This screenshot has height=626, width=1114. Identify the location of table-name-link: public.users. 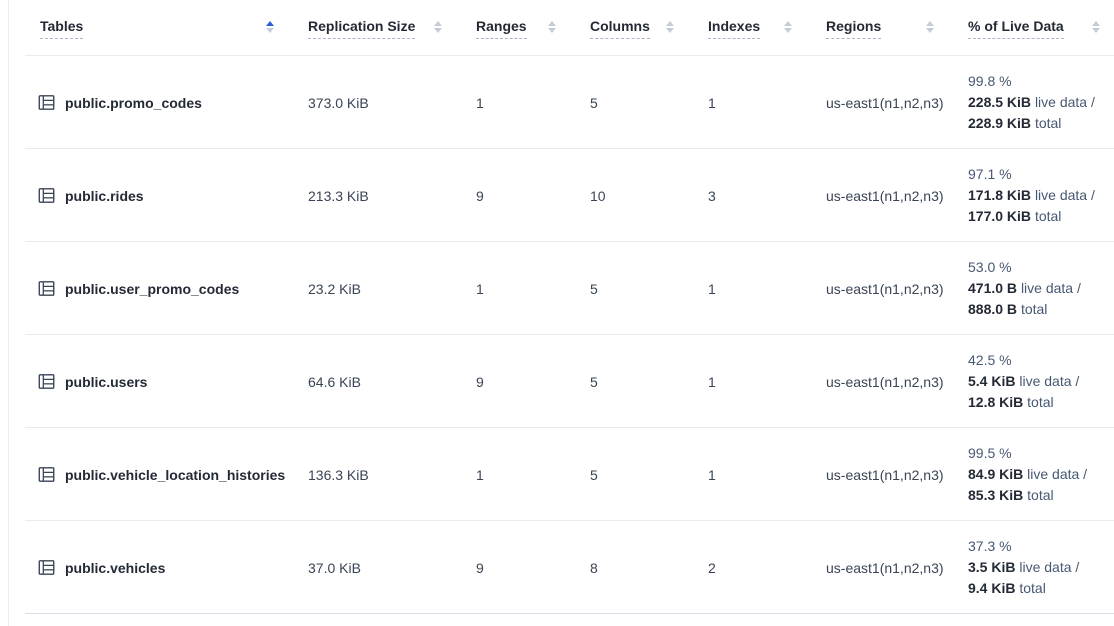
(106, 381).